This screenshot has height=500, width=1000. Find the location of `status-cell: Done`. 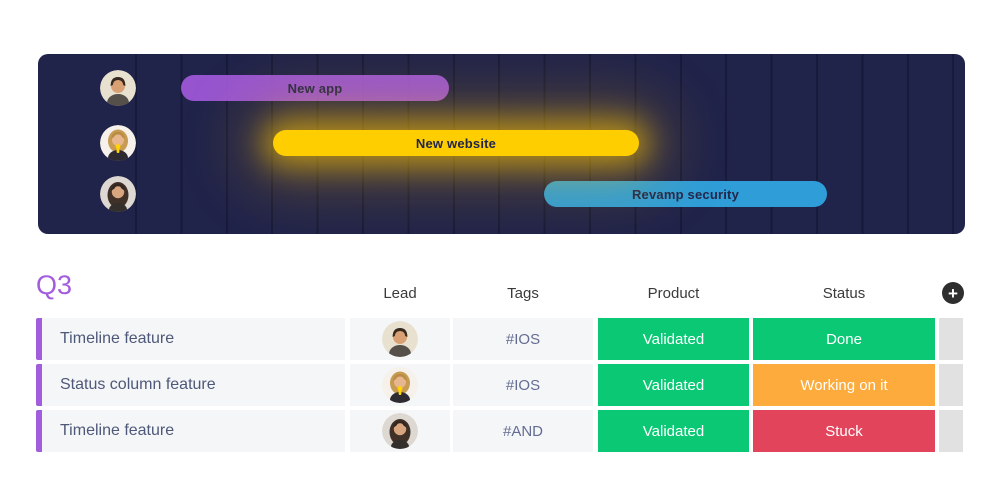

status-cell: Done is located at coordinates (844, 339).